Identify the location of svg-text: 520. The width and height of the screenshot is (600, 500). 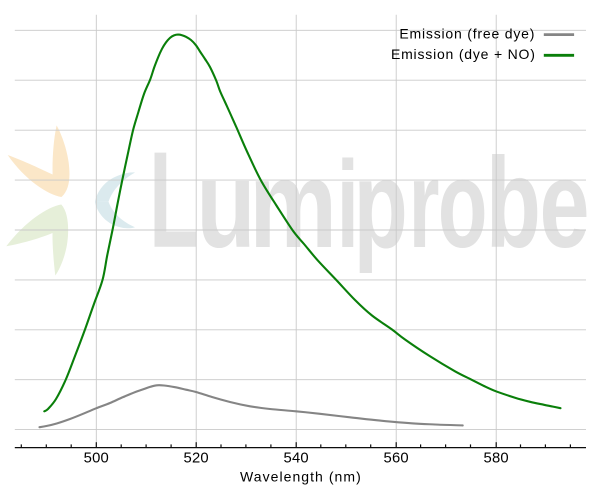
(196, 459).